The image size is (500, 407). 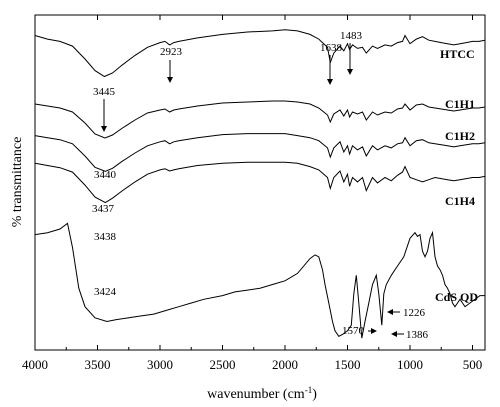 What do you see at coordinates (309, 390) in the screenshot?
I see `x-axis-title-superscript: -1` at bounding box center [309, 390].